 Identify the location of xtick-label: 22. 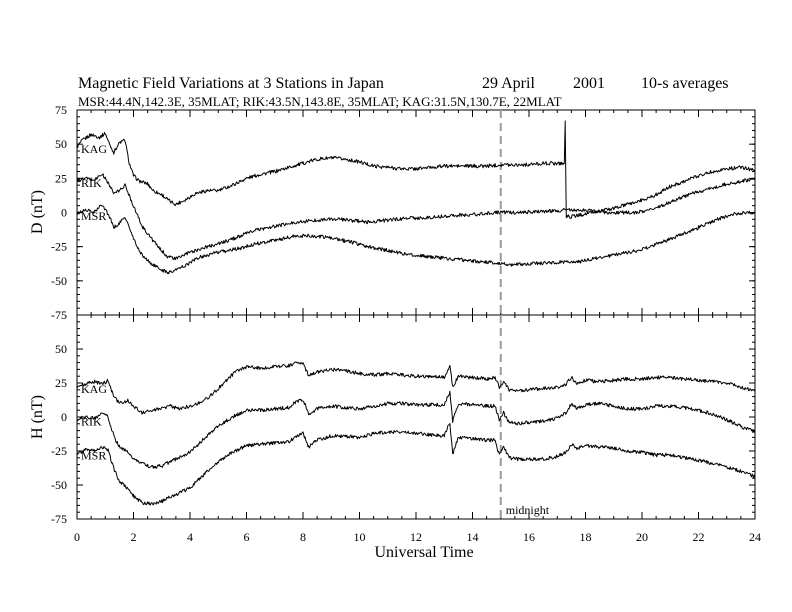
(699, 537).